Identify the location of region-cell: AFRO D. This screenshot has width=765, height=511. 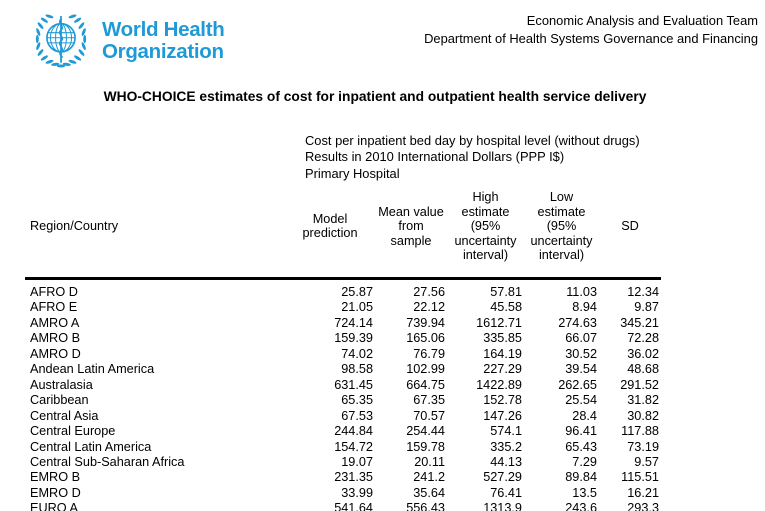
(54, 291).